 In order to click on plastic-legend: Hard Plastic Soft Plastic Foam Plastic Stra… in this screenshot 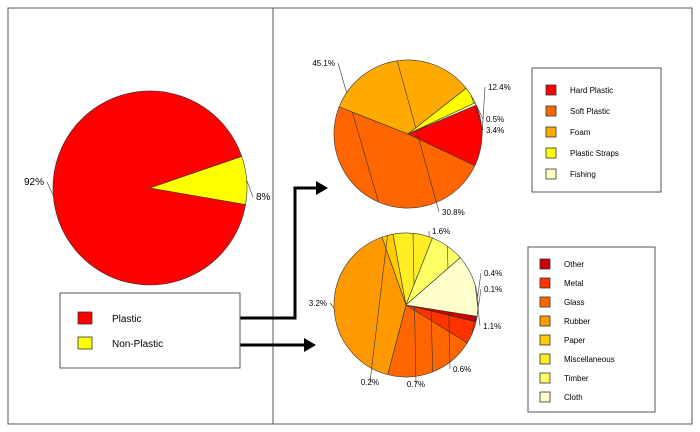, I will do `click(582, 132)`.